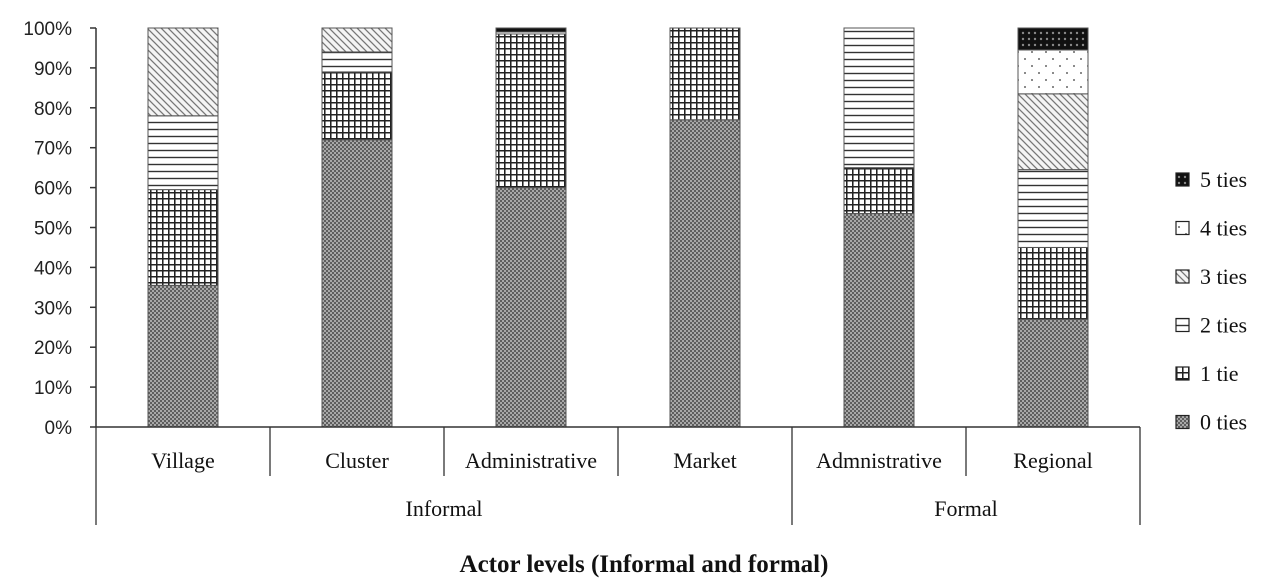  I want to click on x-category-label: Regional, so click(1052, 460).